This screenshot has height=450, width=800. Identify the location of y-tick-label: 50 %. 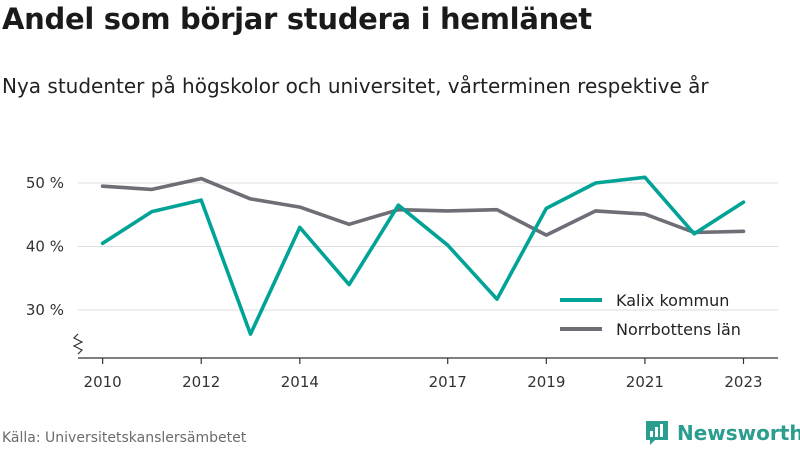
(45, 183).